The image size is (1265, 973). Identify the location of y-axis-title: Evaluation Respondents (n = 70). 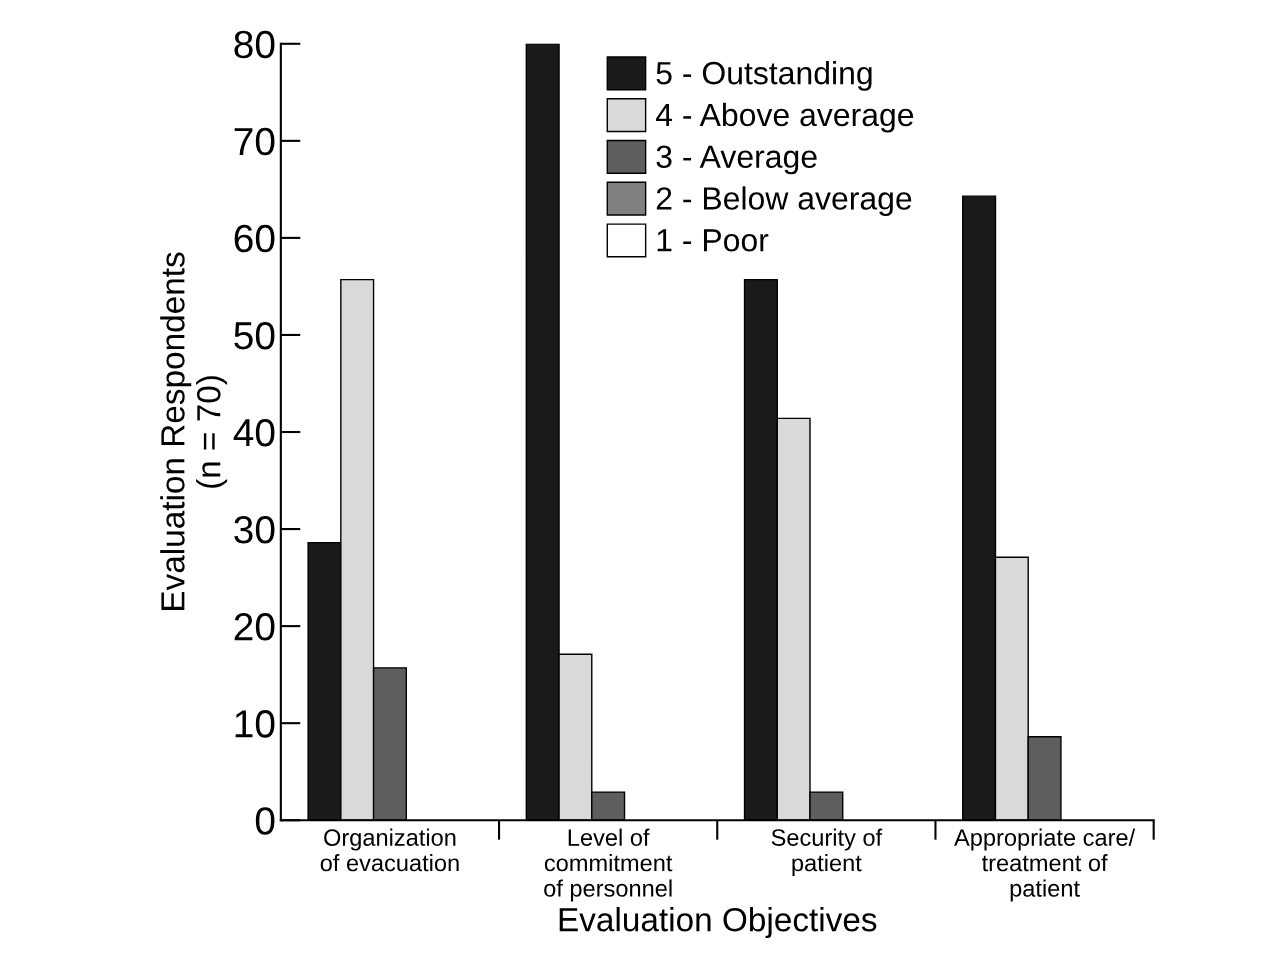
(194, 431).